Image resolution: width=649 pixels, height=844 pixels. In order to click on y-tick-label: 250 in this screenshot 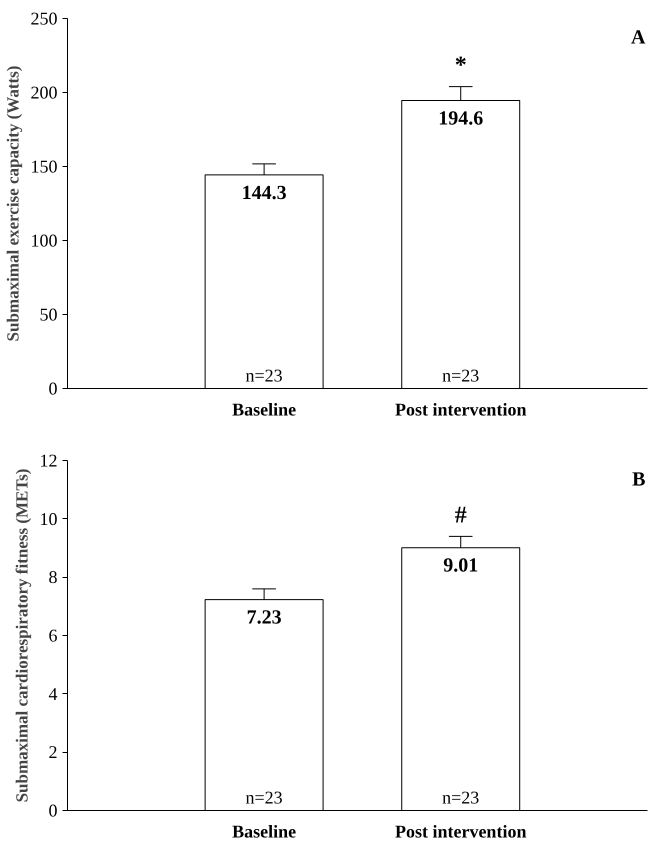, I will do `click(44, 18)`.